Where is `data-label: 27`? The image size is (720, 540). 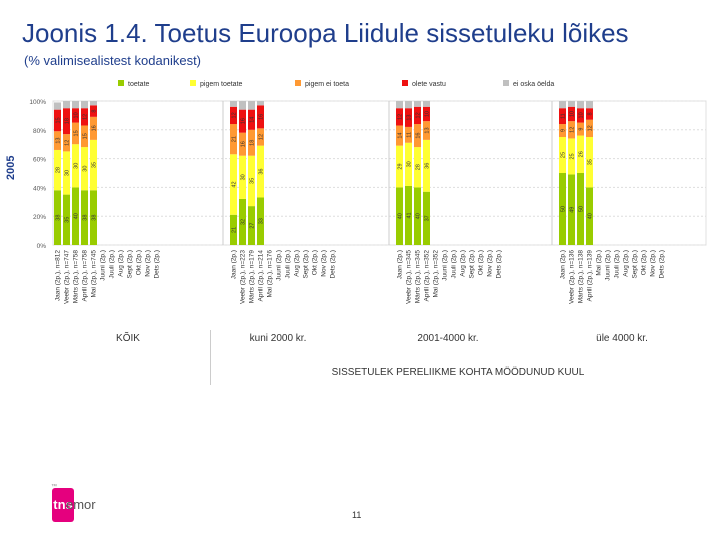
data-label: 27 is located at coordinates (253, 225).